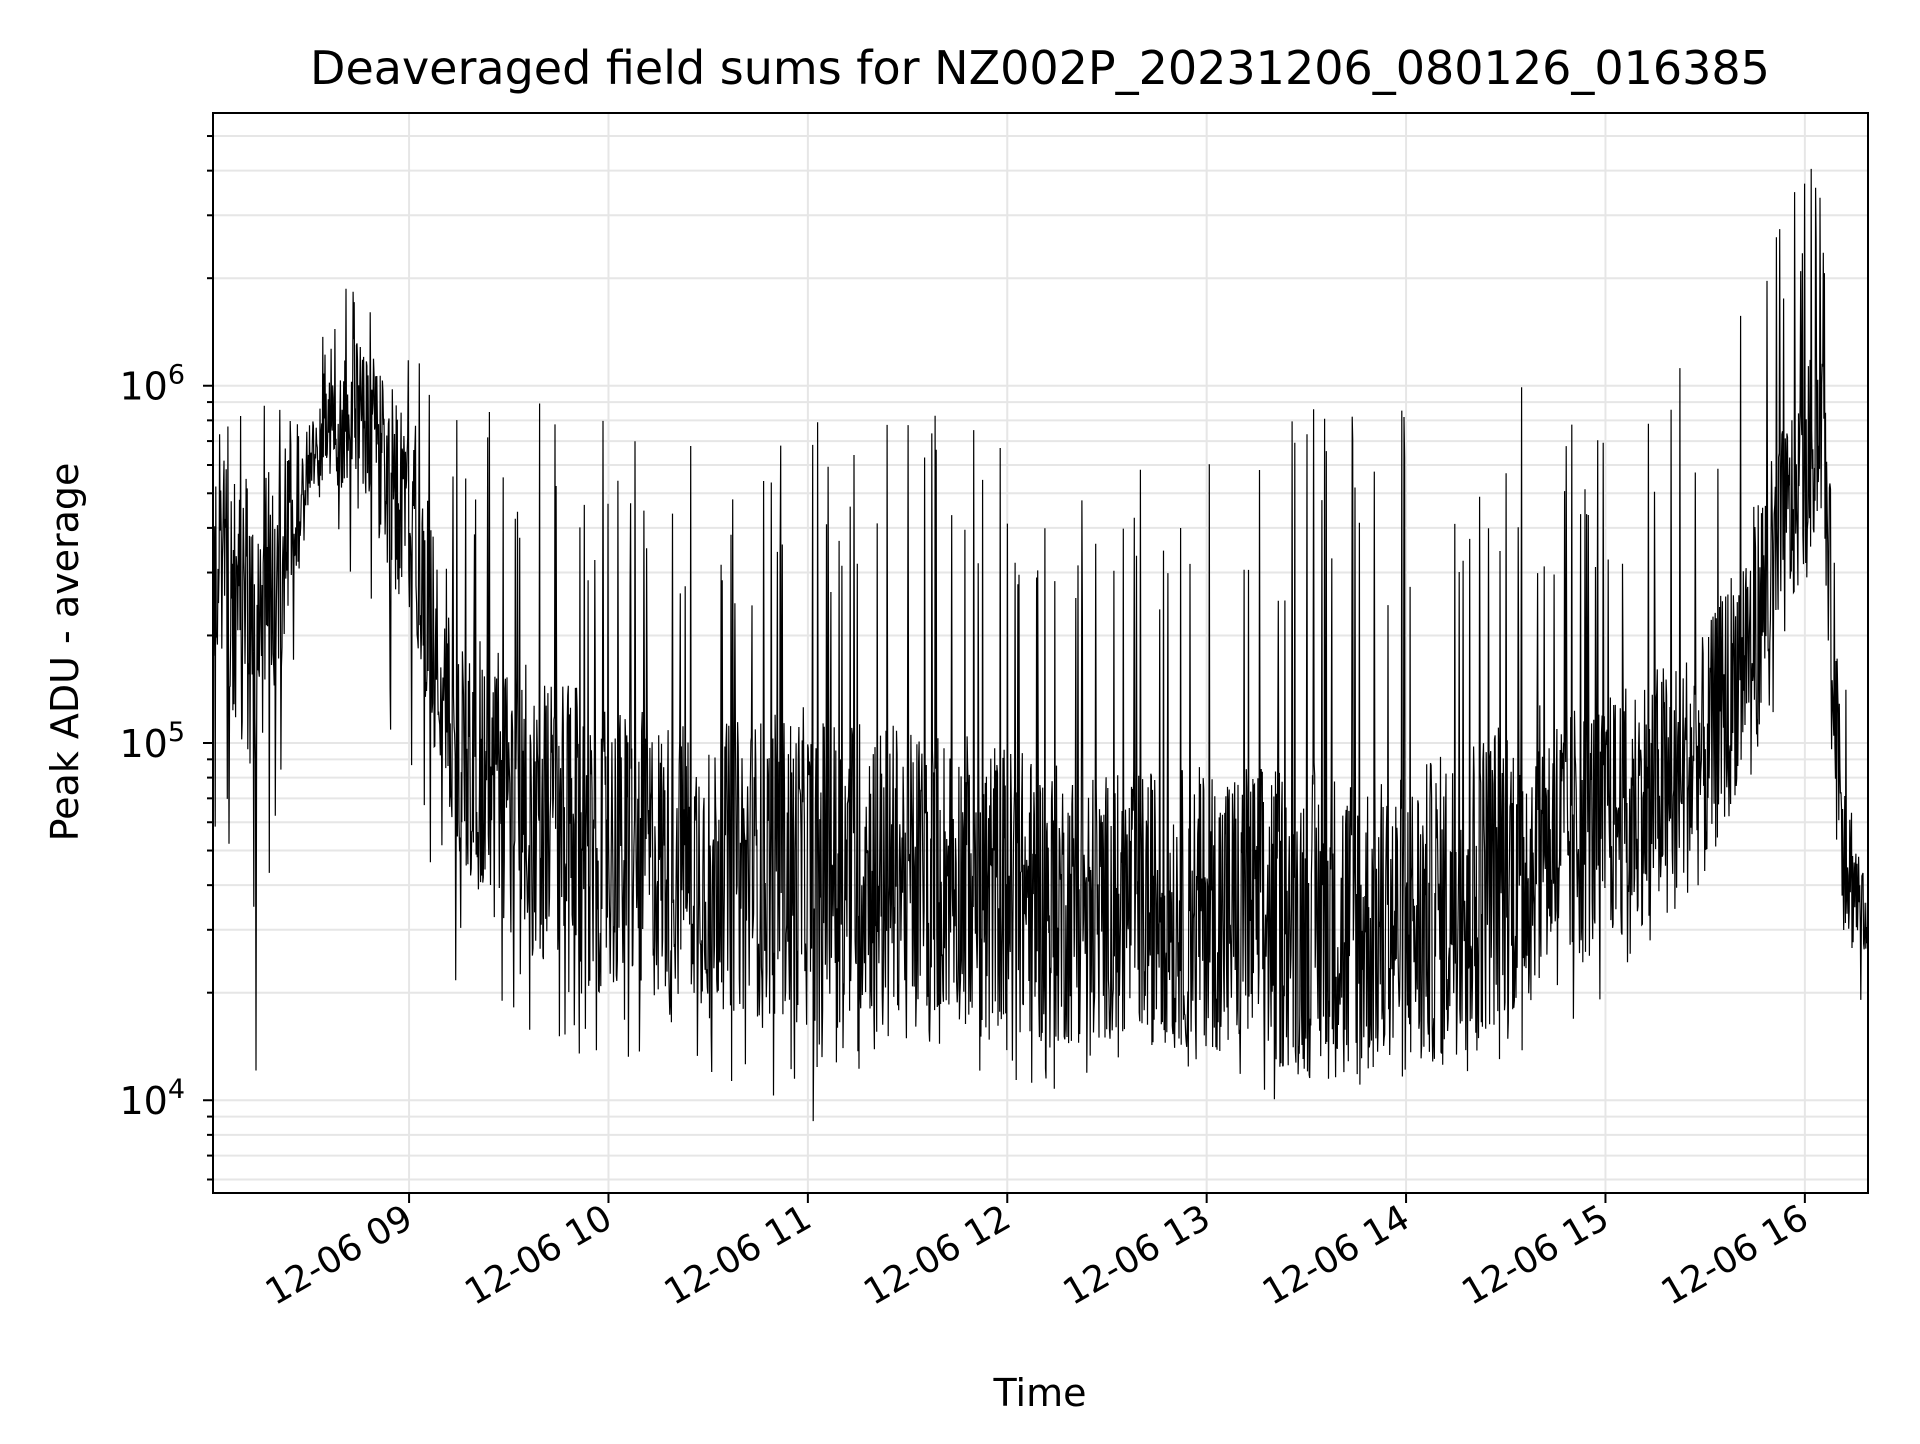  I want to click on y-tick-label: 106, so click(152, 384).